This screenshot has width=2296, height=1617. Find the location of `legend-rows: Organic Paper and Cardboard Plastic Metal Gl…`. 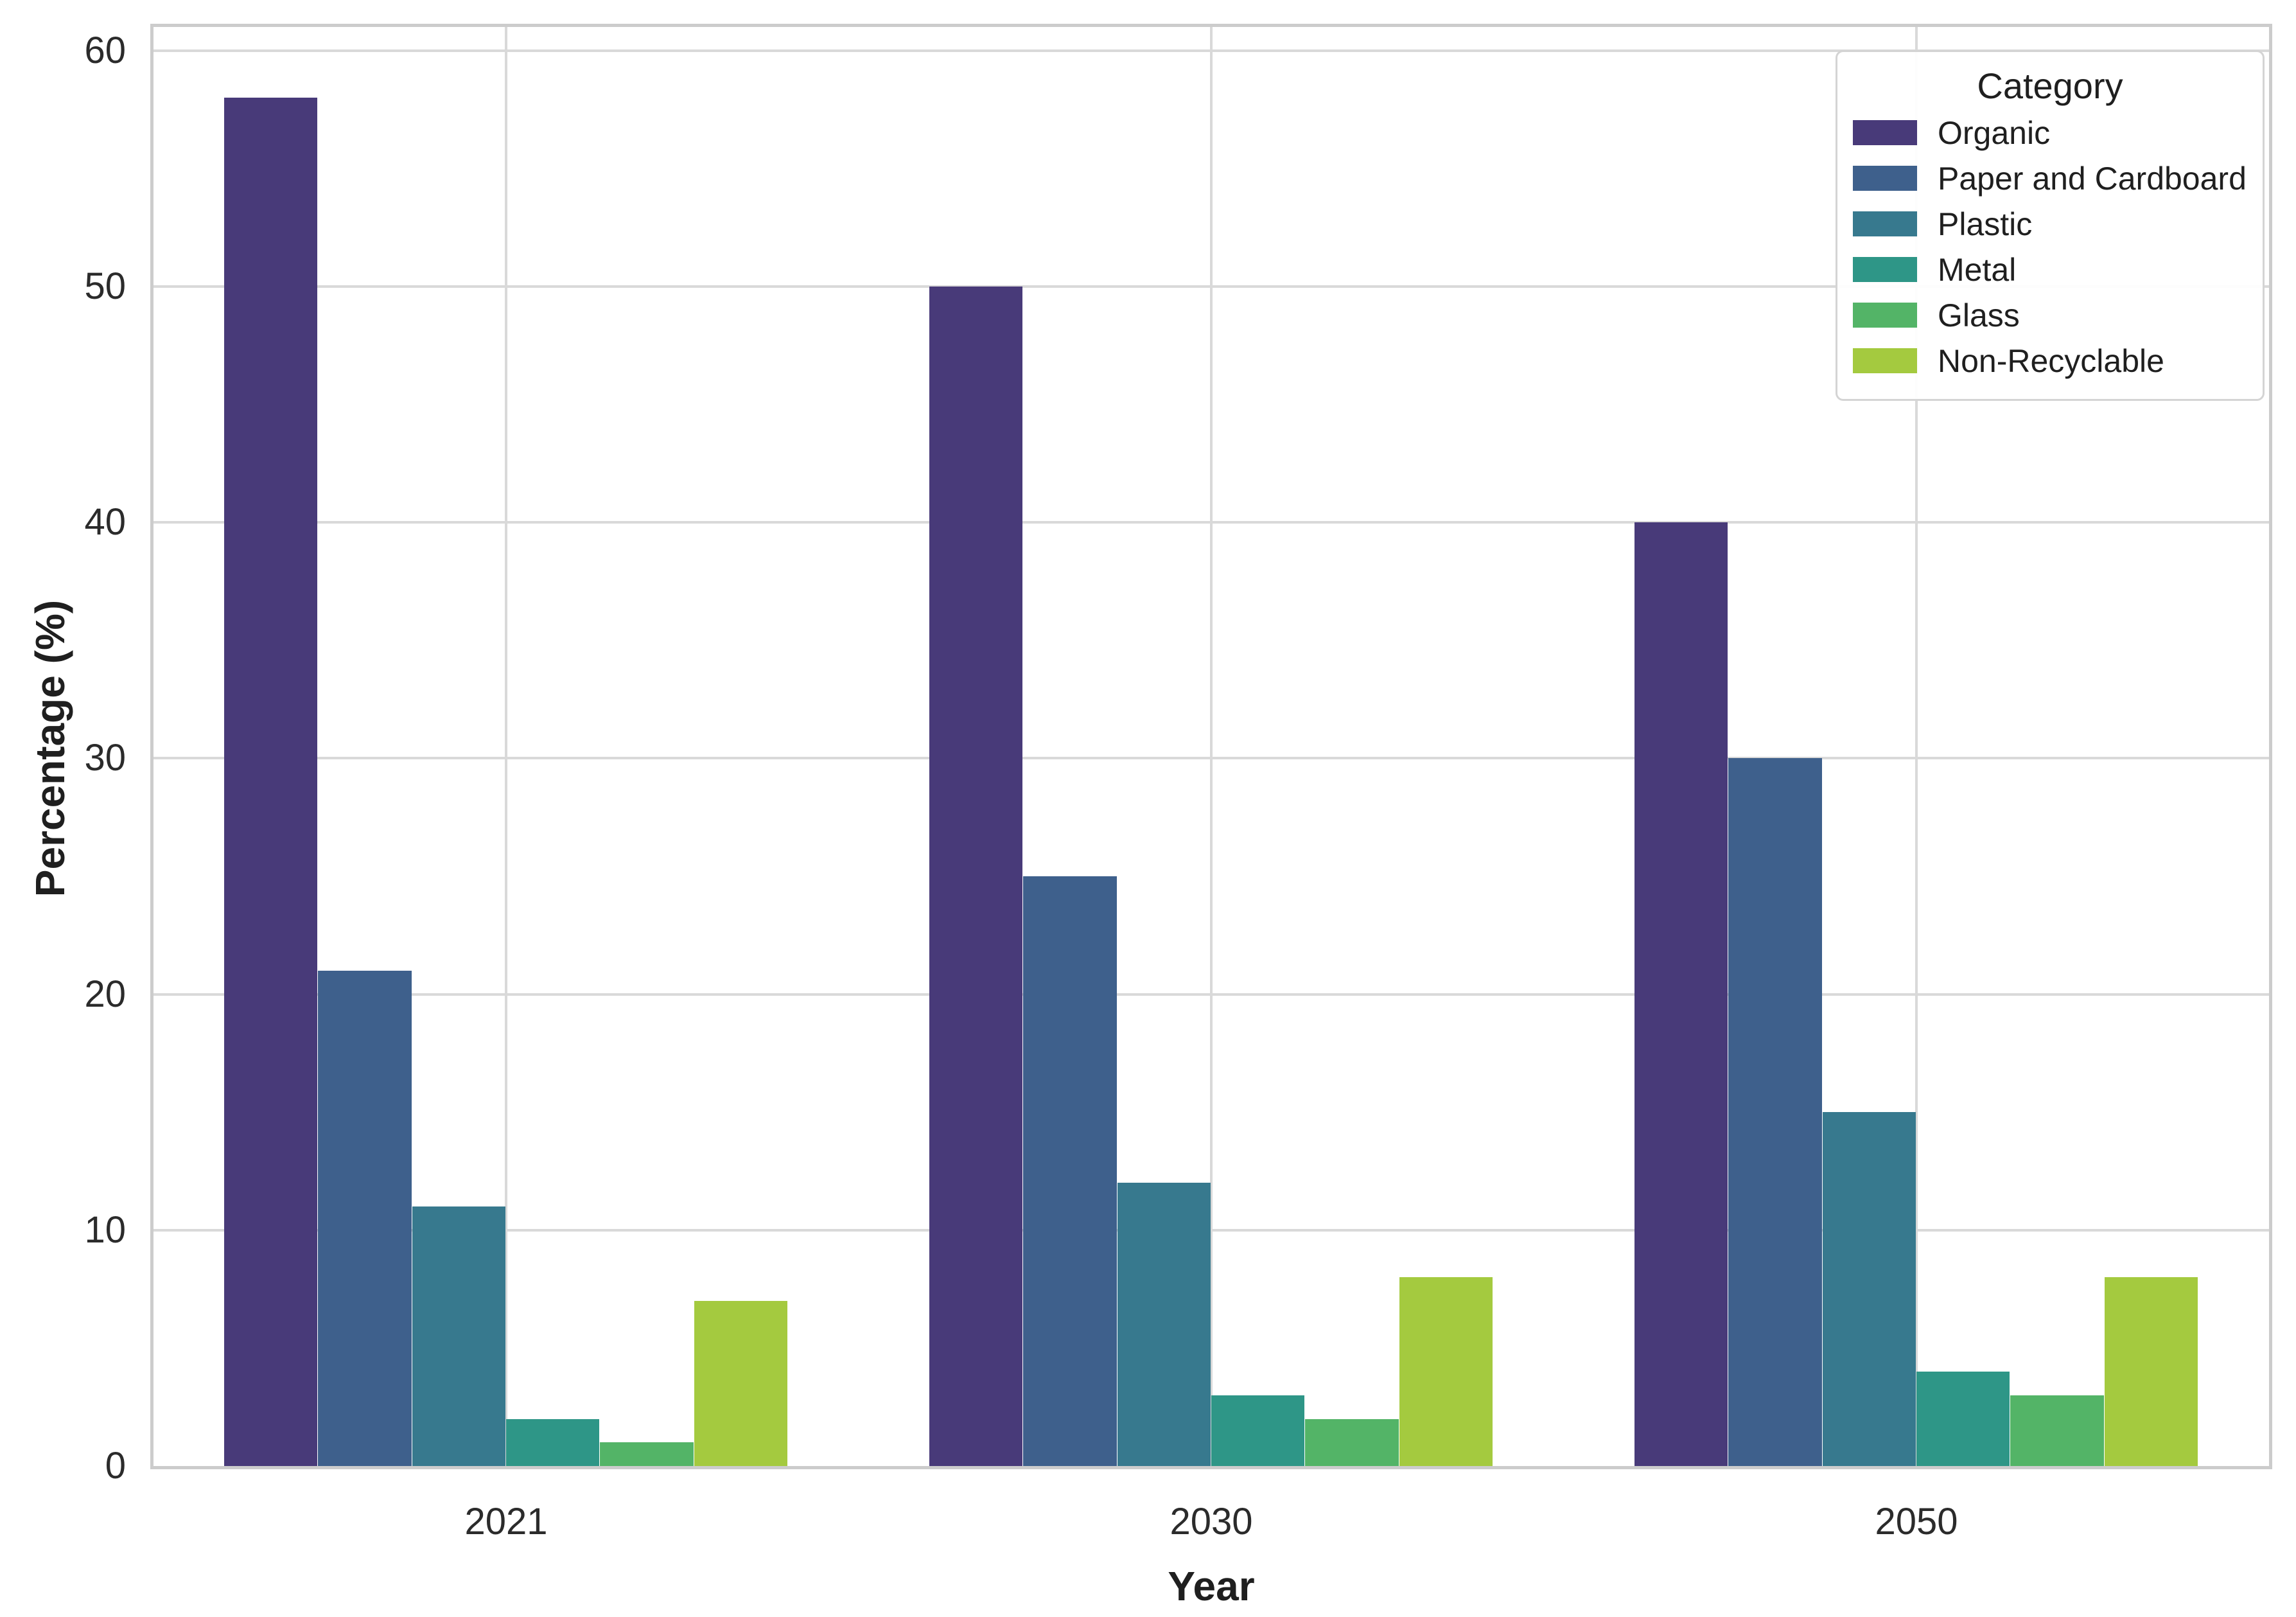

legend-rows: Organic Paper and Cardboard Plastic Metal Gl… is located at coordinates (2050, 247).